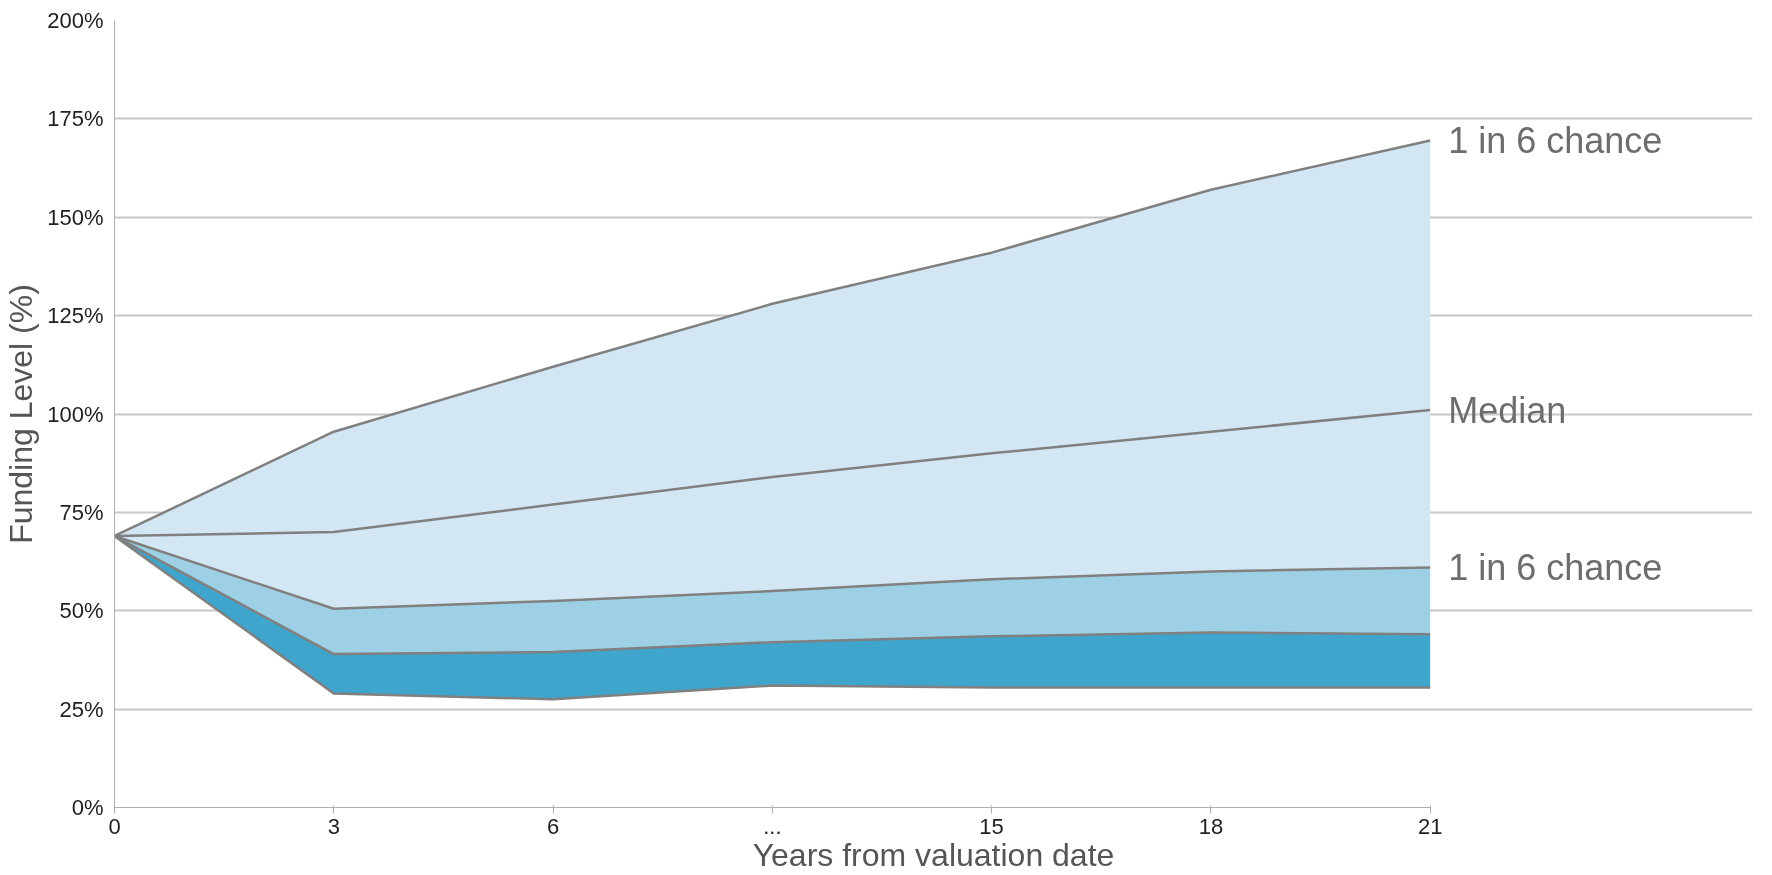 The image size is (1772, 875). I want to click on y-tick-label: 125%, so click(75, 316).